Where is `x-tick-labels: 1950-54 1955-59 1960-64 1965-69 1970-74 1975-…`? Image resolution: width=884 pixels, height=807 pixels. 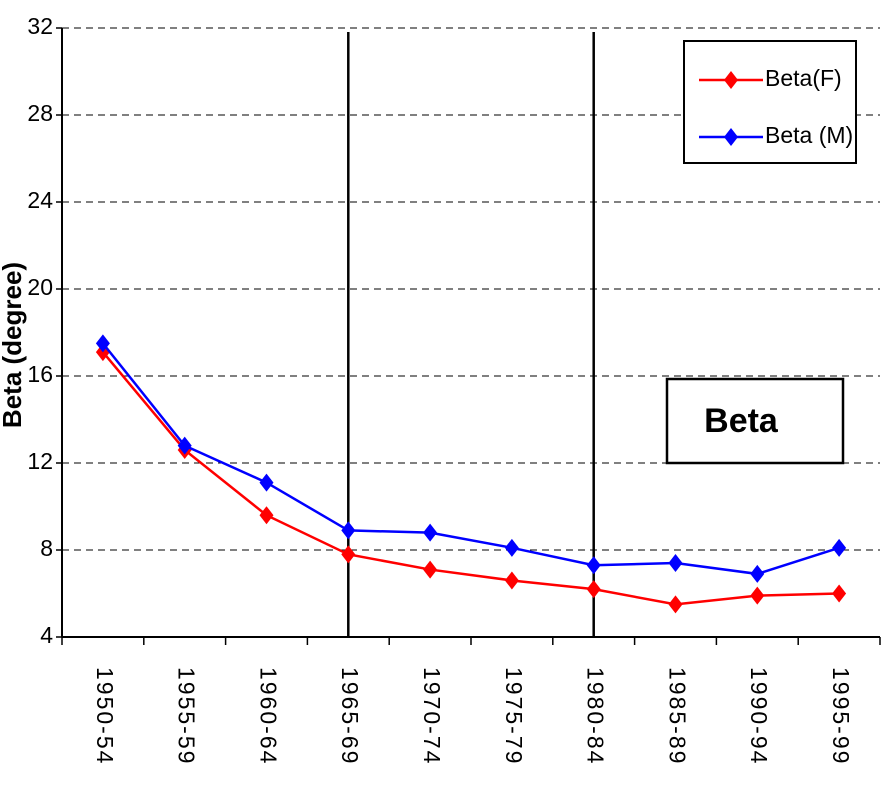
x-tick-labels: 1950-54 1955-59 1960-64 1965-69 1970-74 1975-… is located at coordinates (473, 716).